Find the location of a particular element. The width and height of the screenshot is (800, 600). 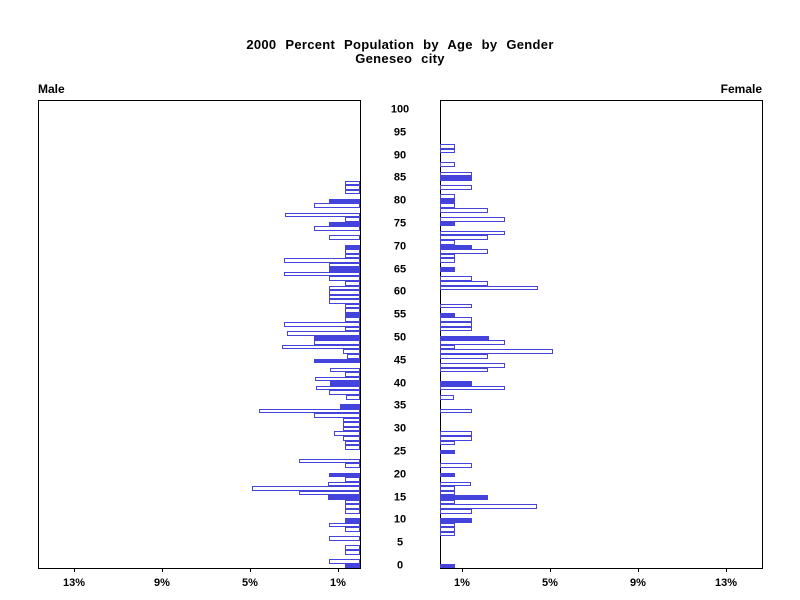

age-tick-label-80: 80 is located at coordinates (400, 200).